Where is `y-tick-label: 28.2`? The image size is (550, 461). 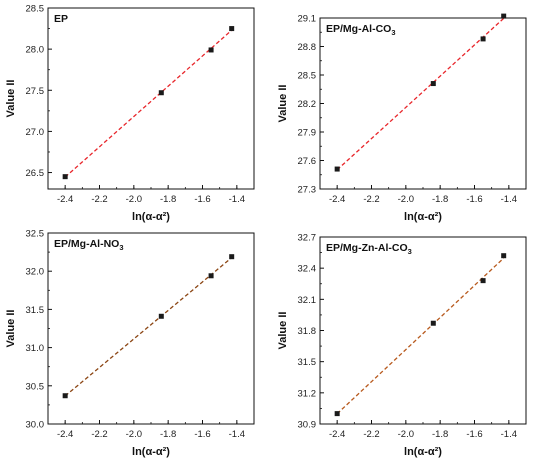 y-tick-label: 28.2 is located at coordinates (307, 104).